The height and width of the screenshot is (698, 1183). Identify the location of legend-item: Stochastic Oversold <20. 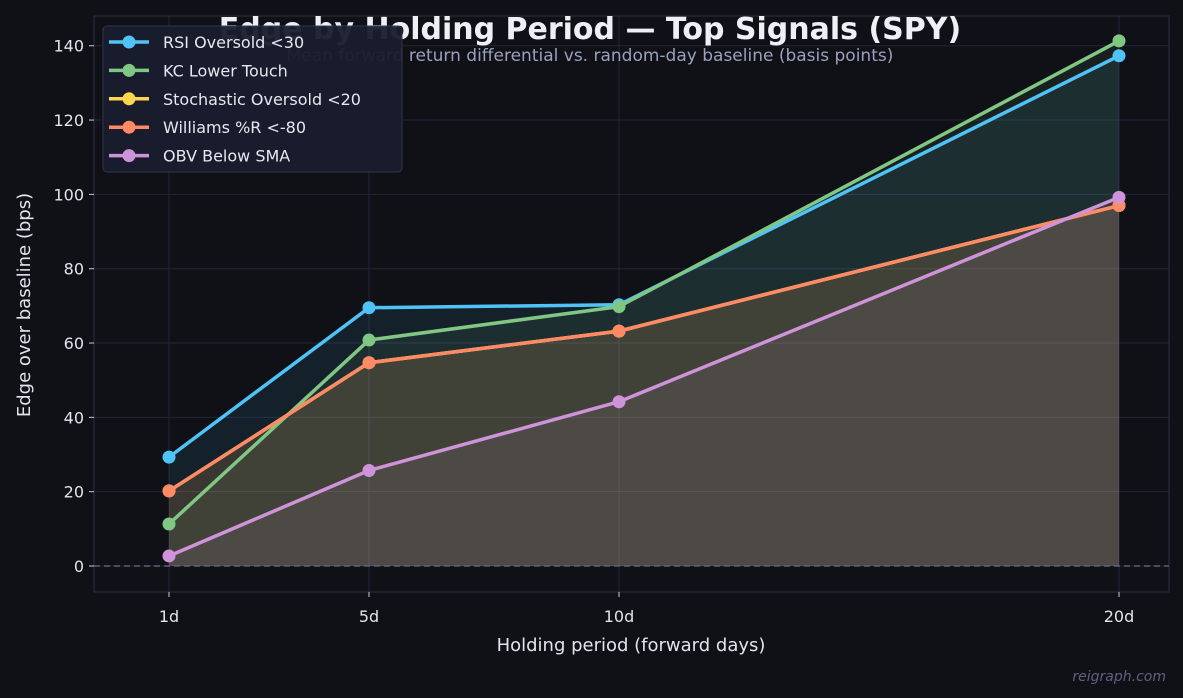
(235, 99).